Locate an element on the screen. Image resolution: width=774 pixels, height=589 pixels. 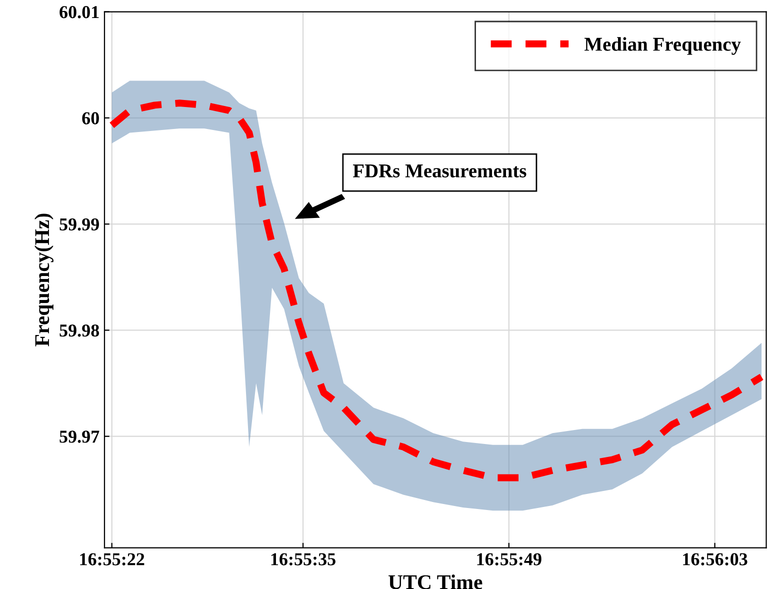
y-tick-label: 60 is located at coordinates (90, 118).